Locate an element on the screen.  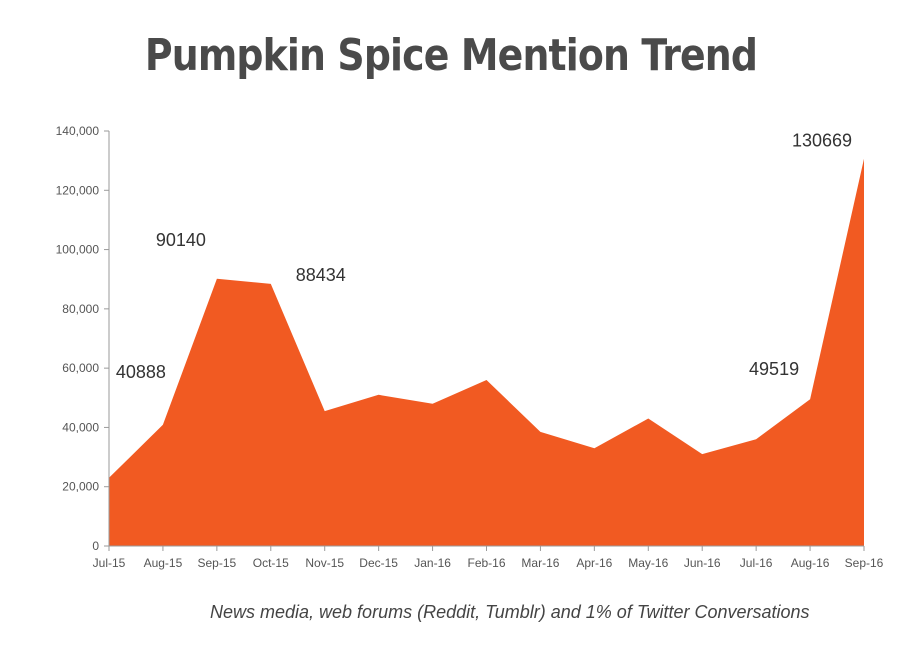
x-tick-label: Jul-16 is located at coordinates (756, 563).